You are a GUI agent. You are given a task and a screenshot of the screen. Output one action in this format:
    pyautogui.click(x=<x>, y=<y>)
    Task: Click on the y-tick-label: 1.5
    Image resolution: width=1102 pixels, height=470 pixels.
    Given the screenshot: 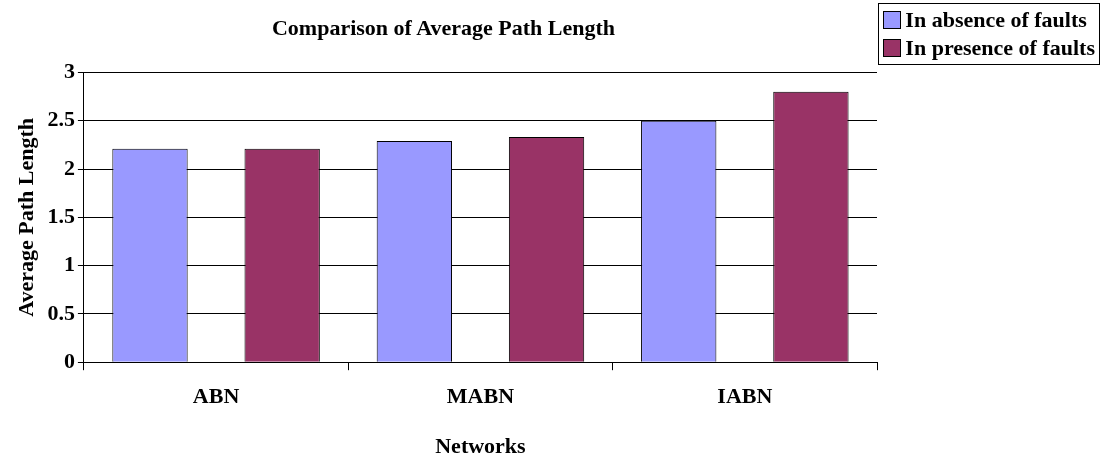 What is the action you would take?
    pyautogui.click(x=61, y=215)
    